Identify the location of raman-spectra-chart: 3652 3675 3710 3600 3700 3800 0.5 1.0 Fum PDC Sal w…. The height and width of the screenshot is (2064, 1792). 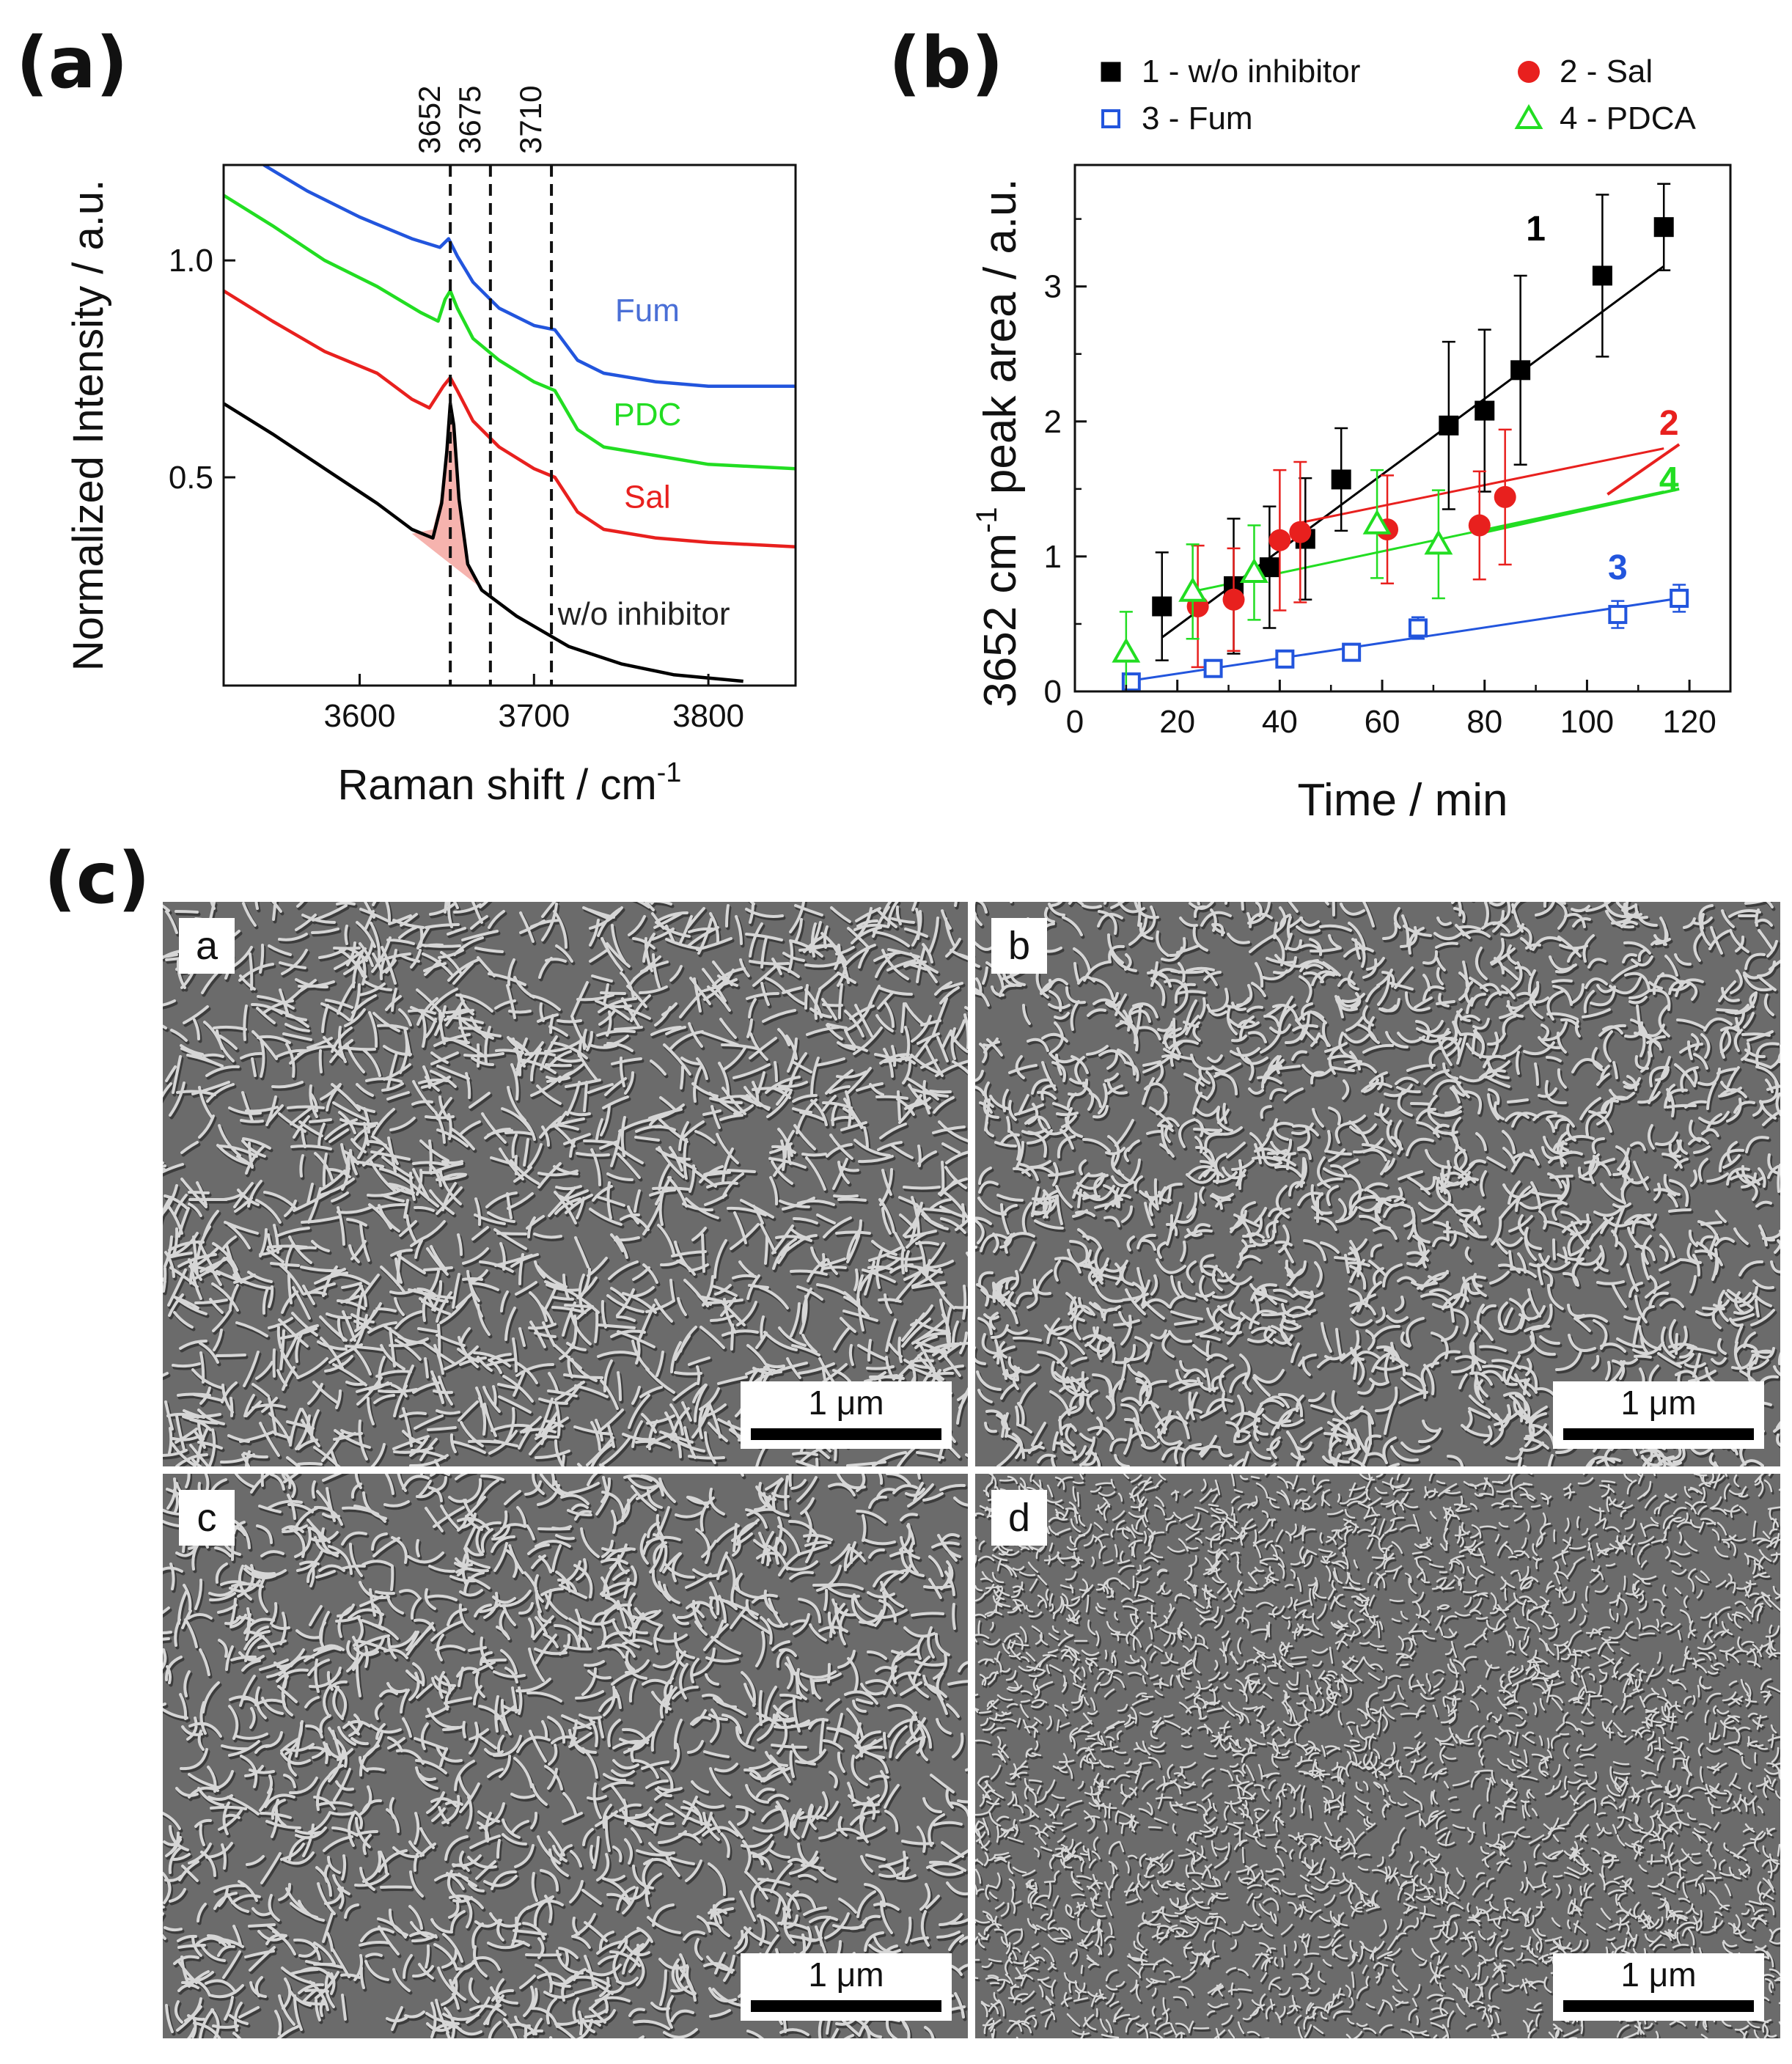
(431, 447).